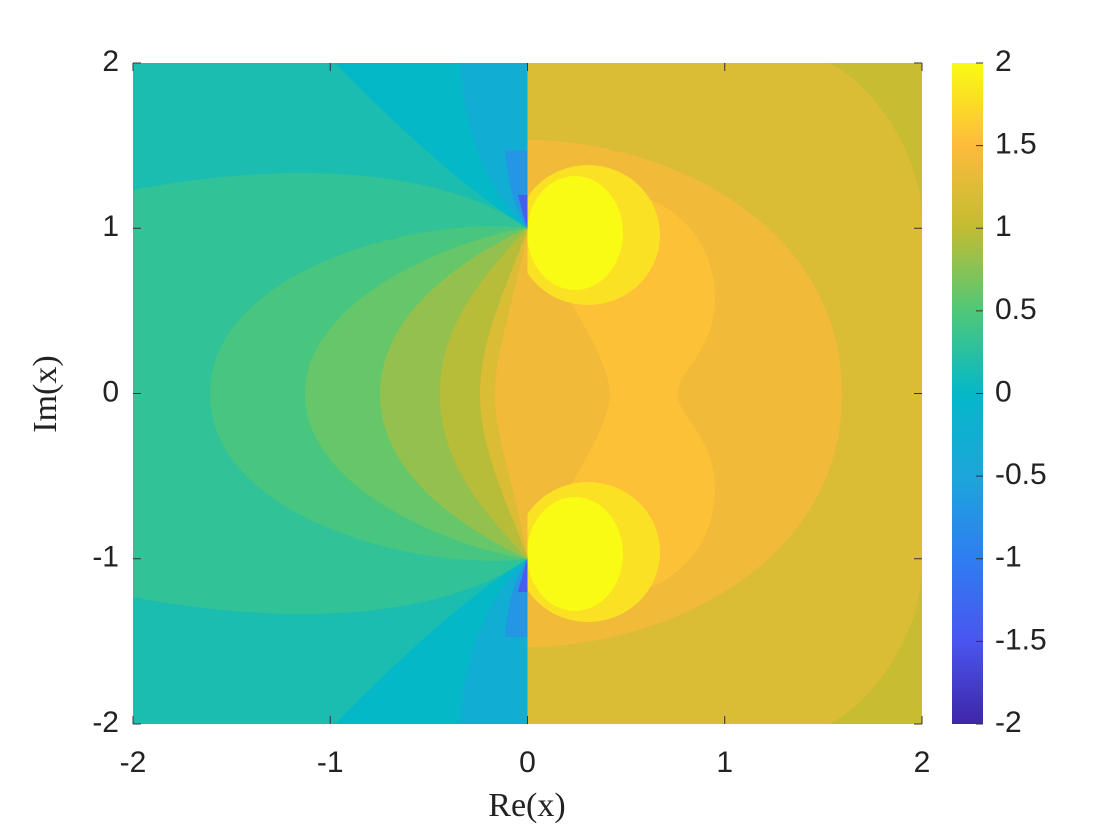  Describe the element at coordinates (1016, 309) in the screenshot. I see `colorbar-tick-label: 0.5` at that location.